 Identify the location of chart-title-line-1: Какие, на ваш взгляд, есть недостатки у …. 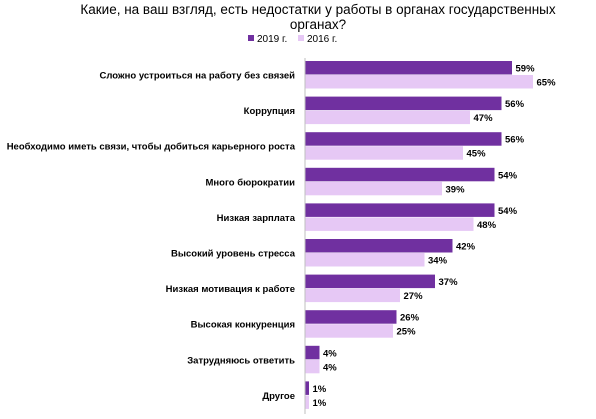
(318, 9).